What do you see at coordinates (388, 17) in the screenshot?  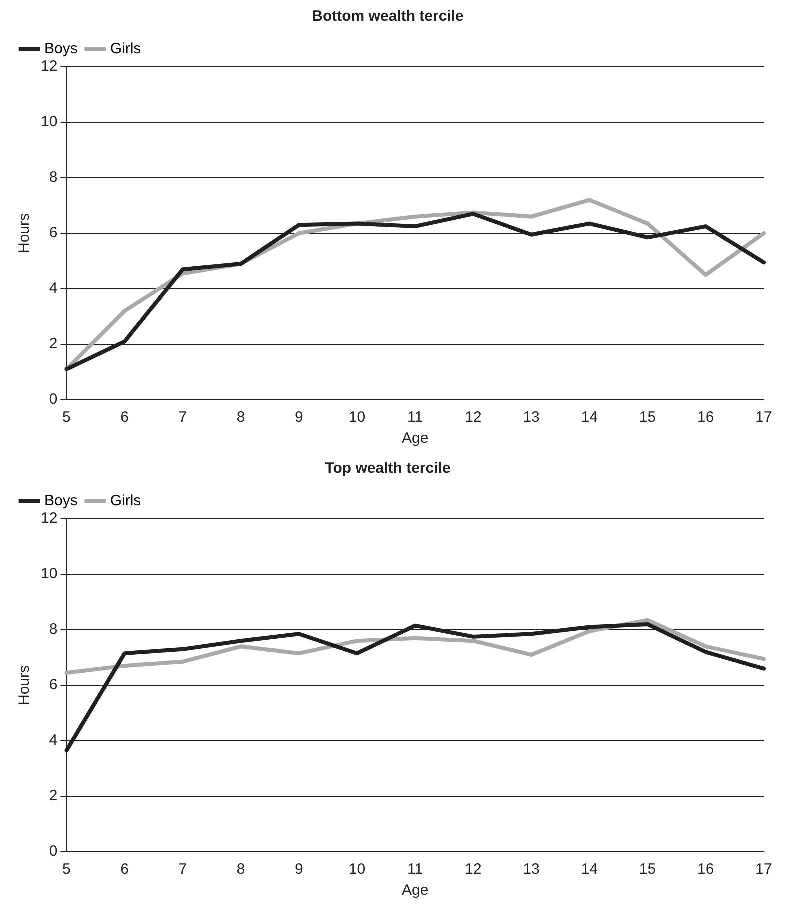 I see `chart-title: Bottom wealth tercile` at bounding box center [388, 17].